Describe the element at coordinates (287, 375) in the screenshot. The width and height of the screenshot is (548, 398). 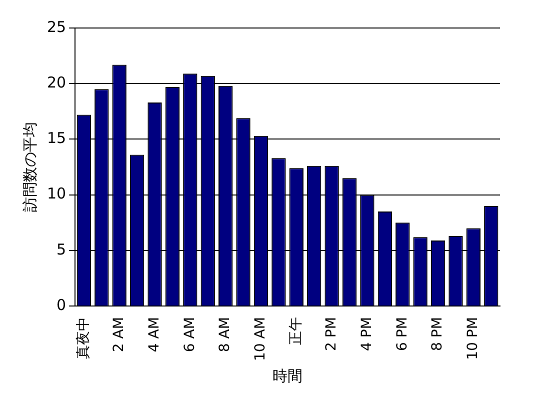
I see `x-axis-title: 時間` at that location.